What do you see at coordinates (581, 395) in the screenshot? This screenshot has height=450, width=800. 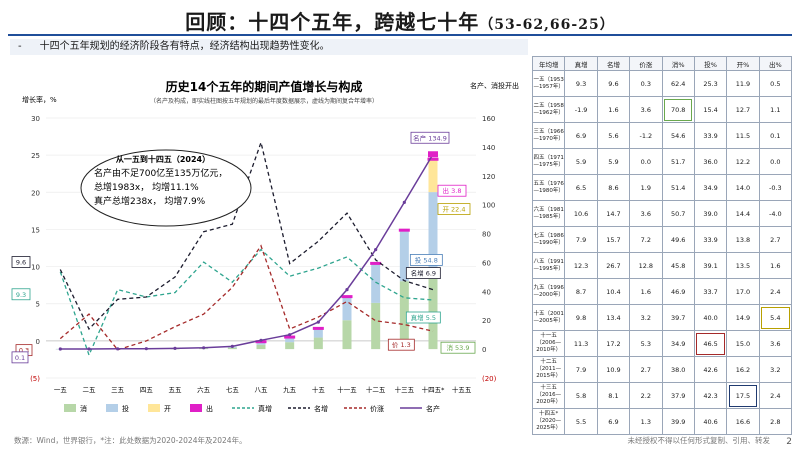 I see `table-value-cell: 5.8` at bounding box center [581, 395].